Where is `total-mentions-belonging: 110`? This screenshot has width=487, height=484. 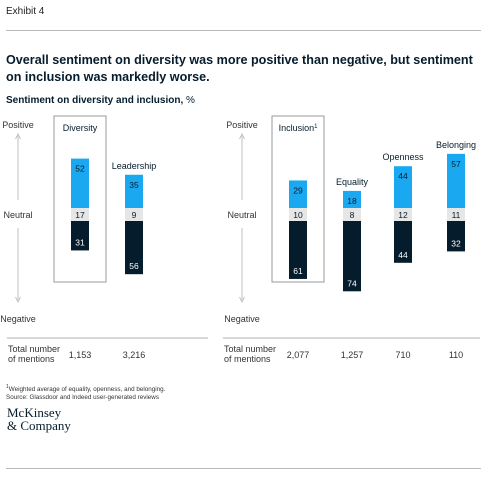 total-mentions-belonging: 110 is located at coordinates (456, 355).